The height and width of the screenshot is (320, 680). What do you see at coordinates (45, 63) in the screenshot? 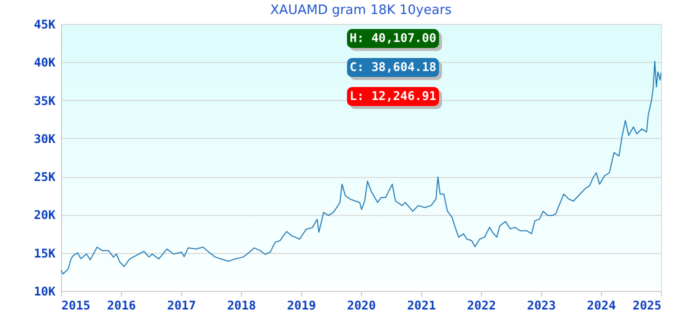
I see `y-tick-label: 40K` at bounding box center [45, 63].